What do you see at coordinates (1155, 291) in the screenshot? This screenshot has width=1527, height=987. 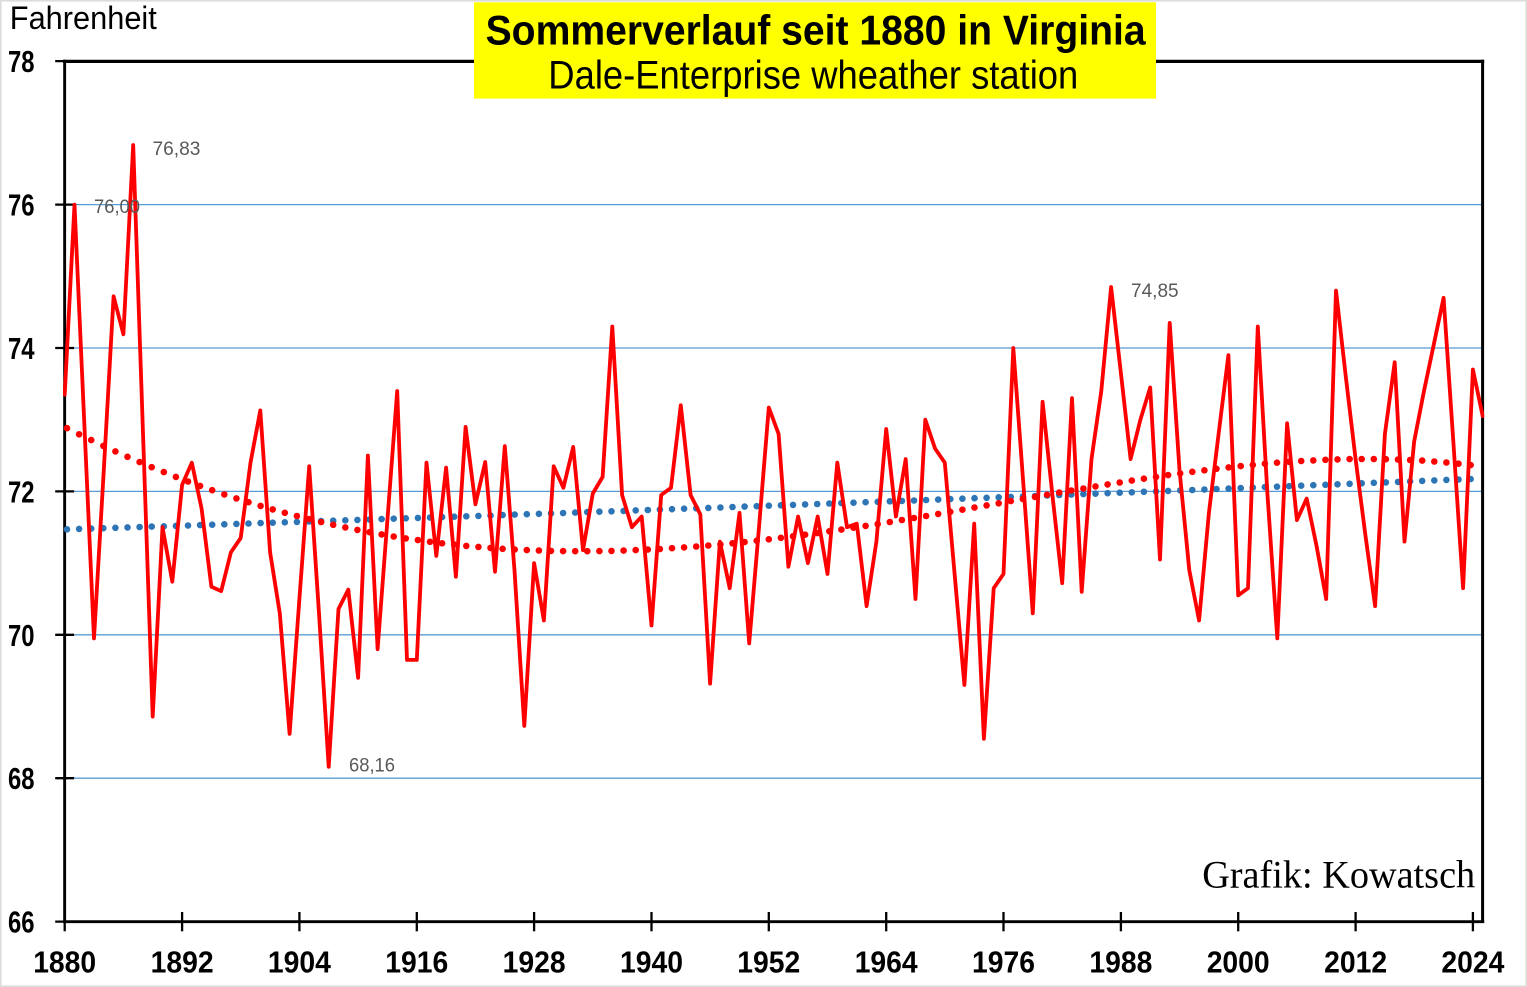 I see `svg-text: 74,85` at bounding box center [1155, 291].